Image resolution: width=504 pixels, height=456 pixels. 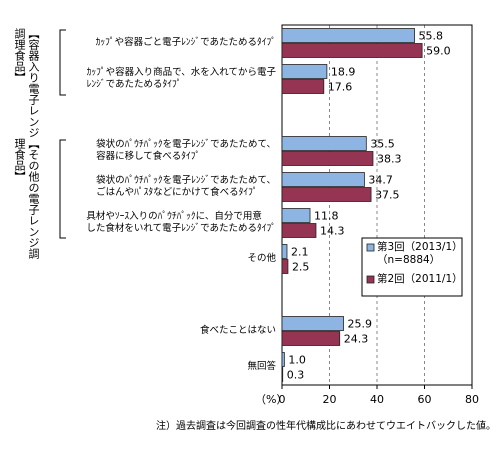 What do you see at coordinates (340, 87) in the screenshot?
I see `value-label: 17.6` at bounding box center [340, 87].